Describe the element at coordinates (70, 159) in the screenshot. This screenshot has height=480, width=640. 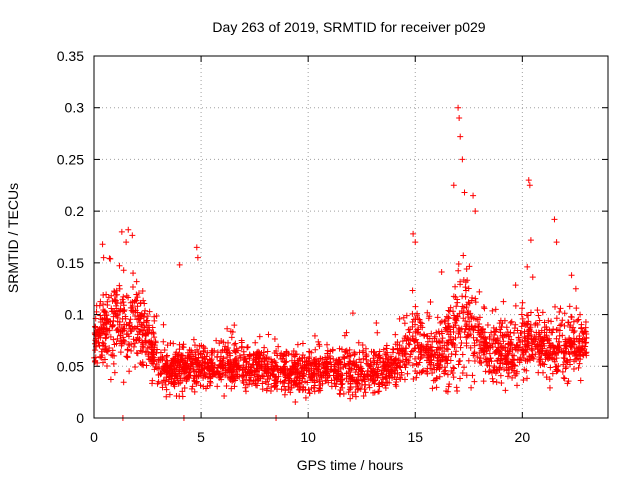
I see `y-tick-label: 0.25` at that location.